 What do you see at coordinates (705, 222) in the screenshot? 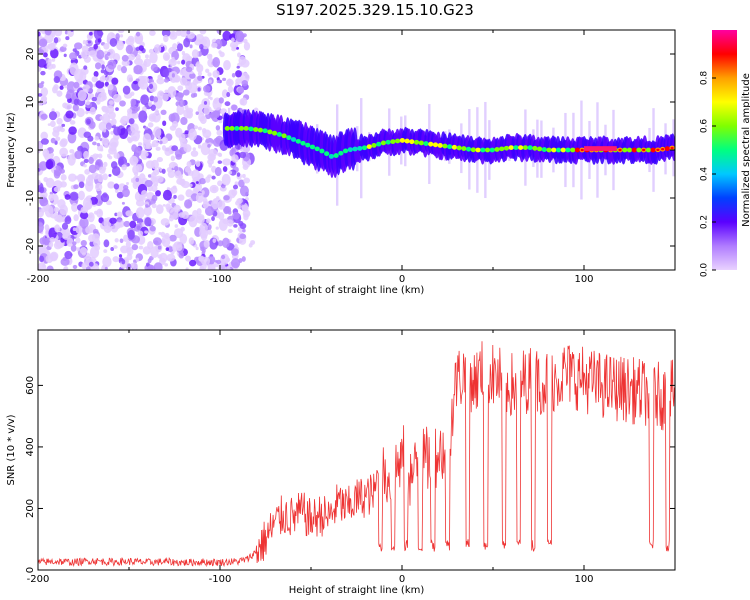
I see `colorbar-tick-label: 0.2` at bounding box center [705, 222].